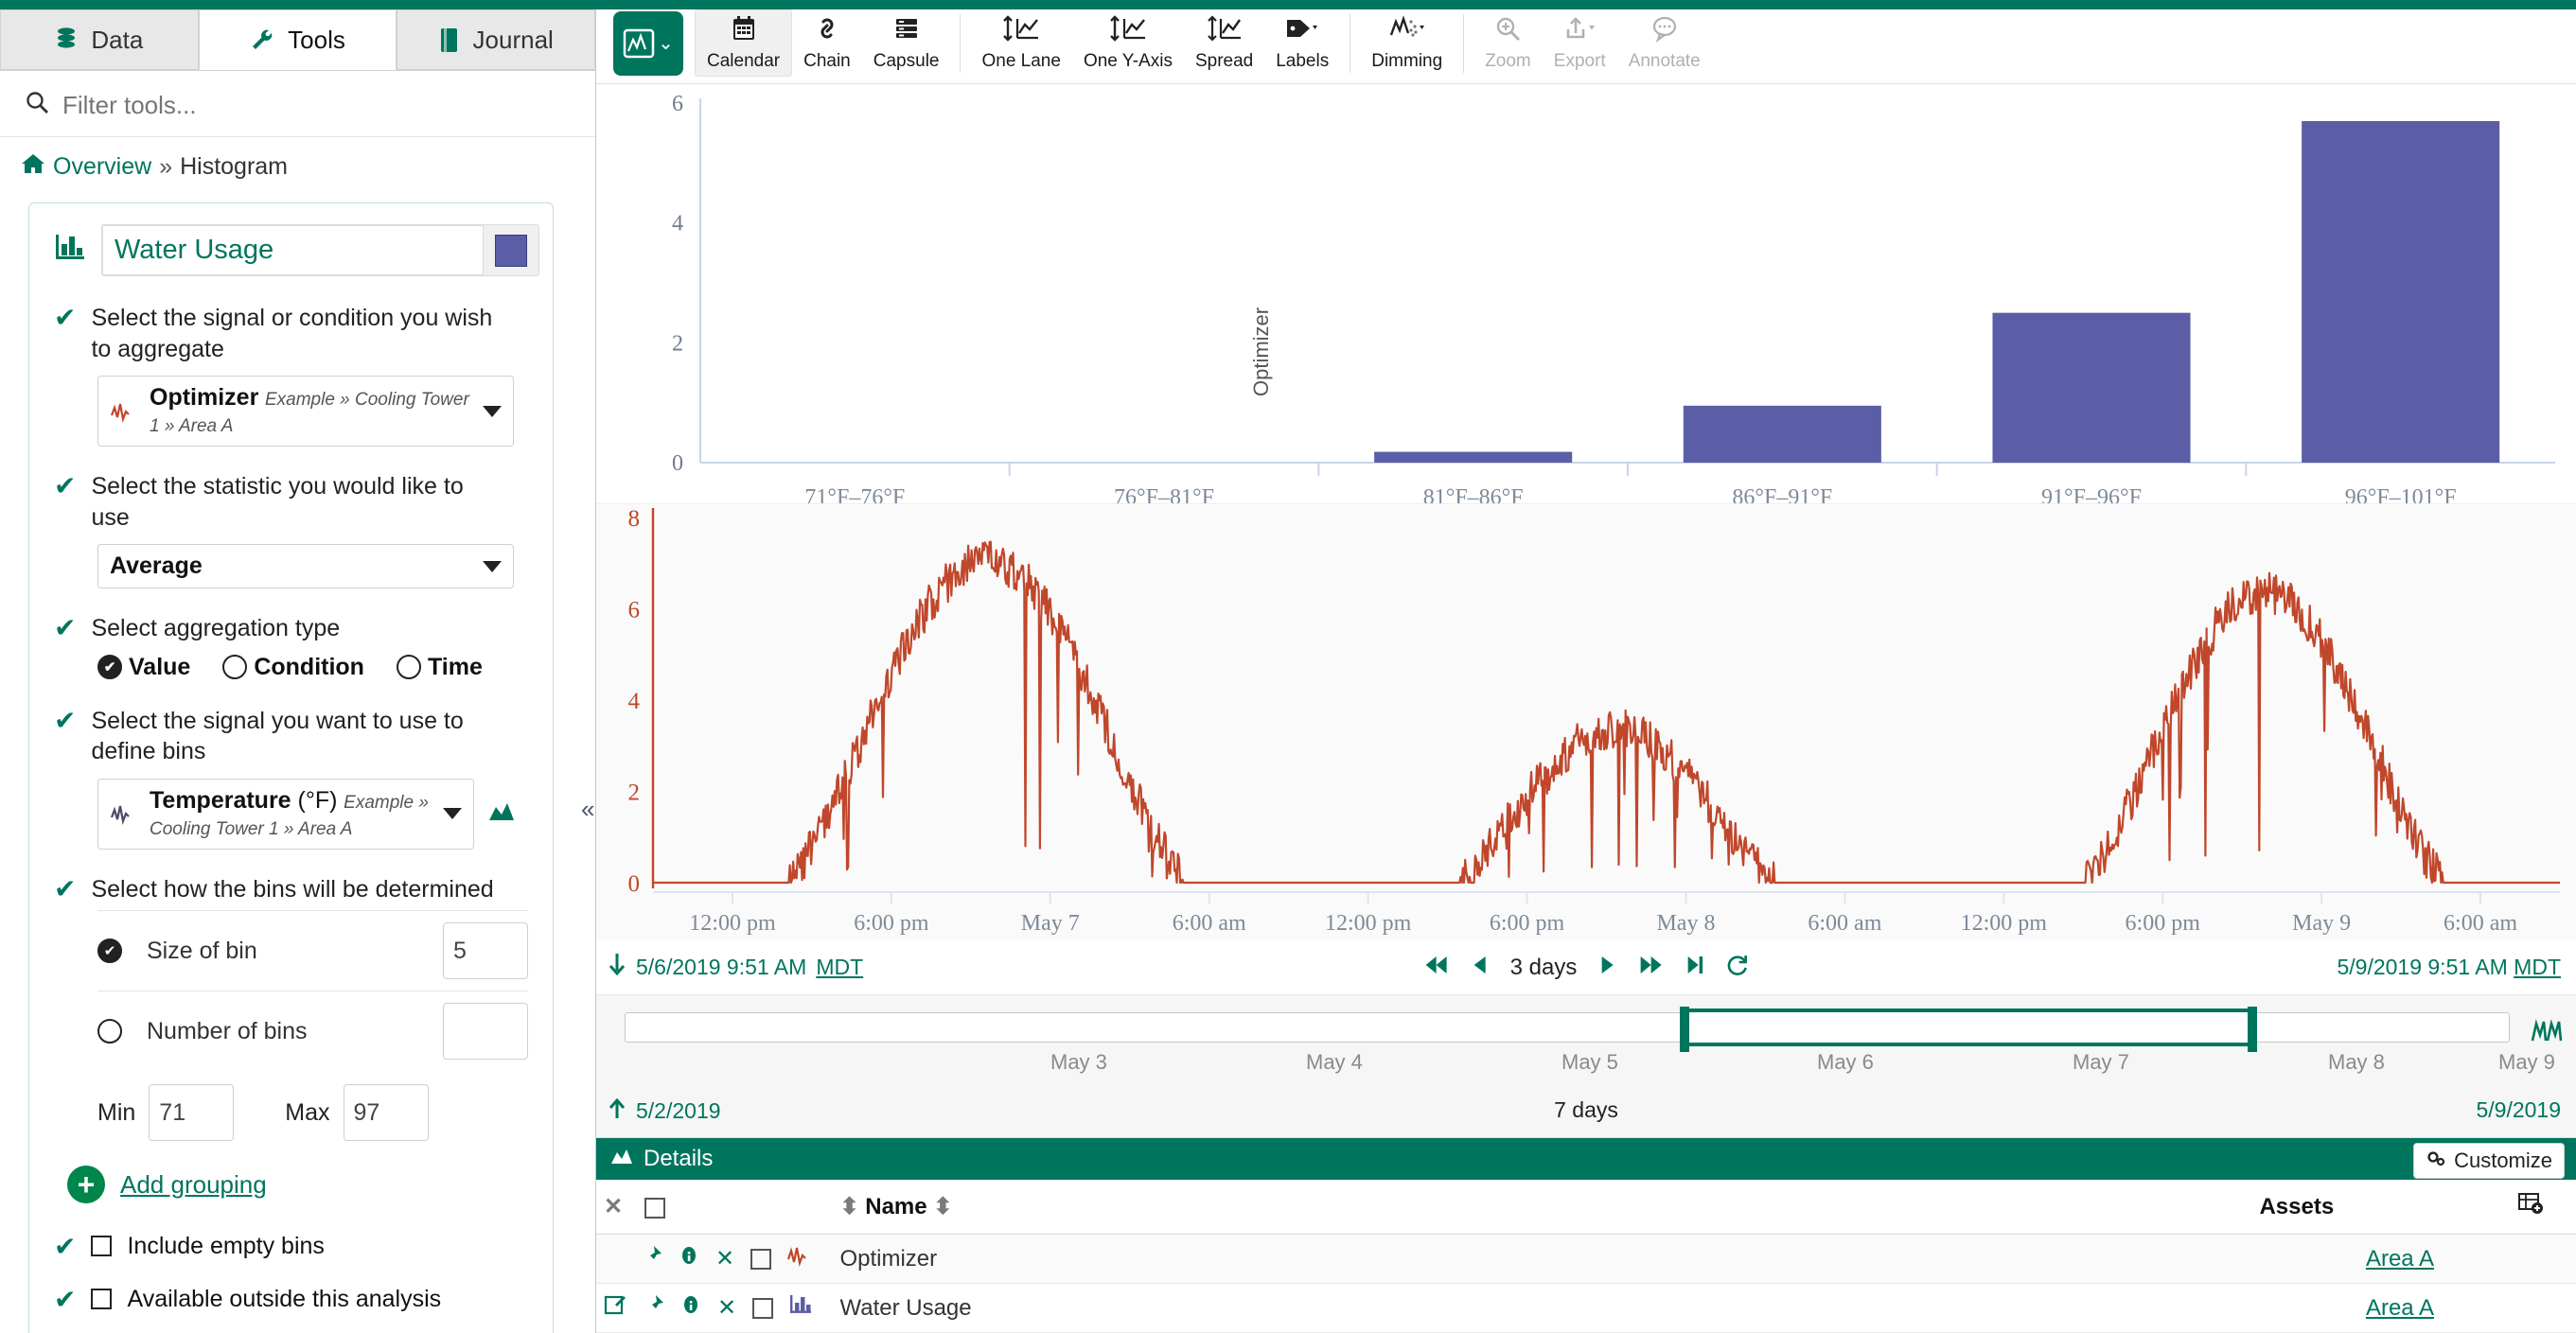 This screenshot has width=2576, height=1333. Describe the element at coordinates (2537, 967) in the screenshot. I see `range-end-timezone: MDT` at that location.